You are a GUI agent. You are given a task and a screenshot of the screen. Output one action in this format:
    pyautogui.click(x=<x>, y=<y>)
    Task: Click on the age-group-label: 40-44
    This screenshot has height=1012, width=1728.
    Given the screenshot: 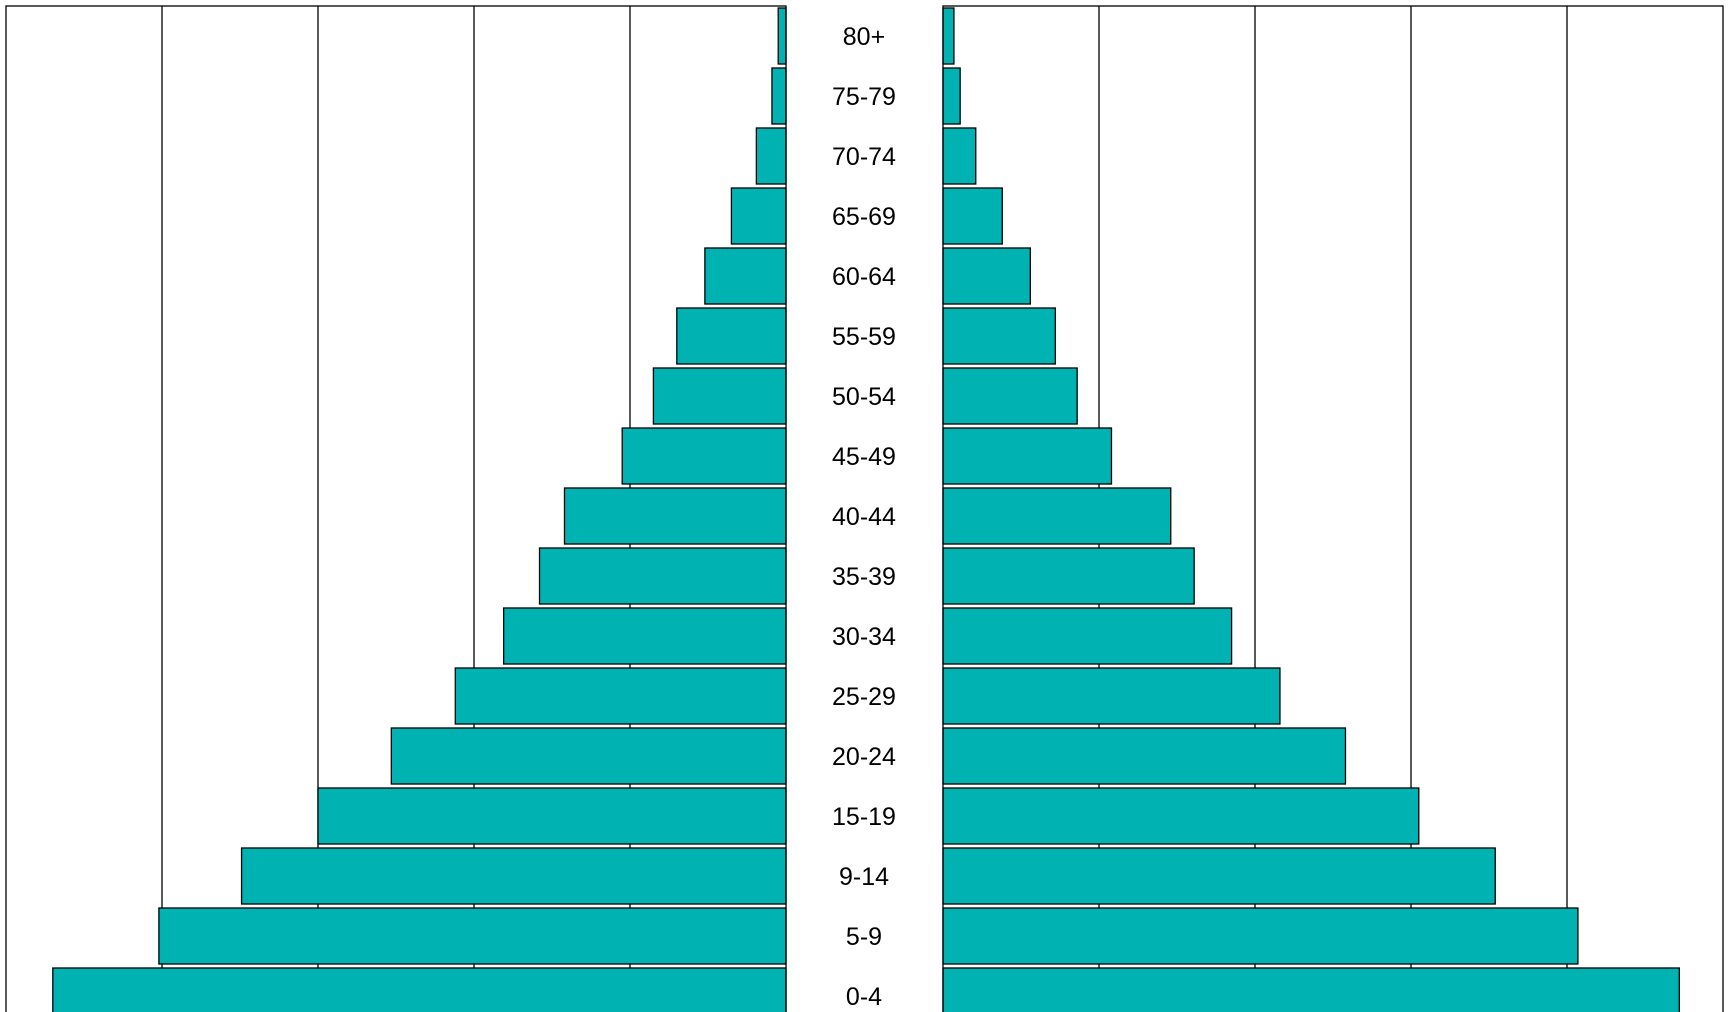 What is the action you would take?
    pyautogui.click(x=864, y=517)
    